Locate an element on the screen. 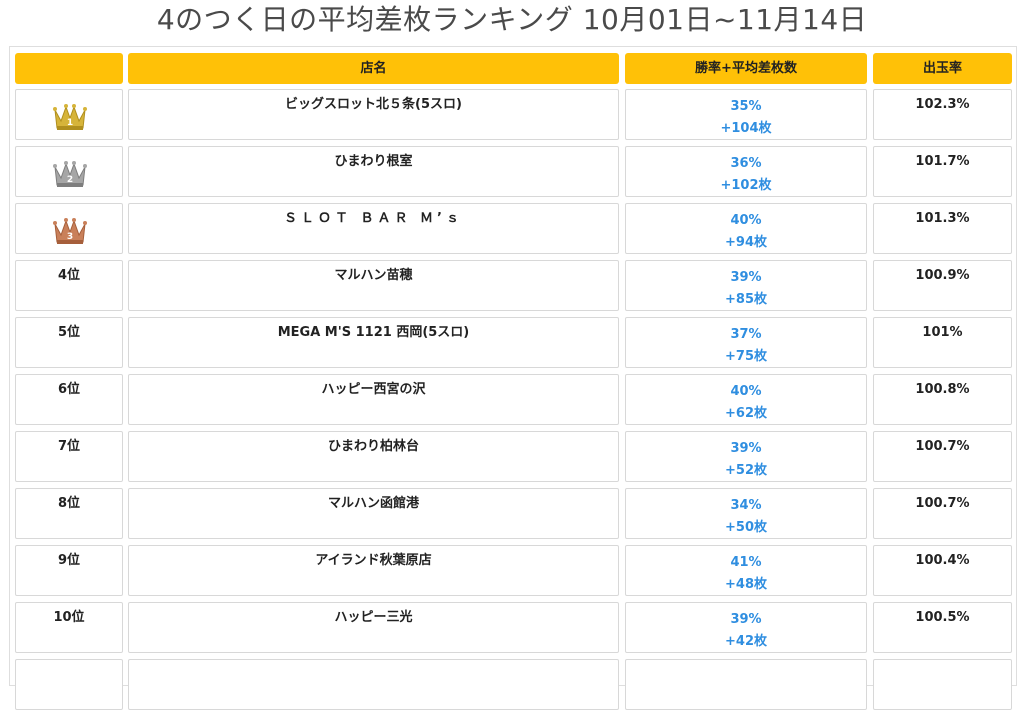 This screenshot has height=710, width=1024. shop-name-cell: ＳＬＯＴ ＢＡＲ Ｍ’ｓ is located at coordinates (373, 228).